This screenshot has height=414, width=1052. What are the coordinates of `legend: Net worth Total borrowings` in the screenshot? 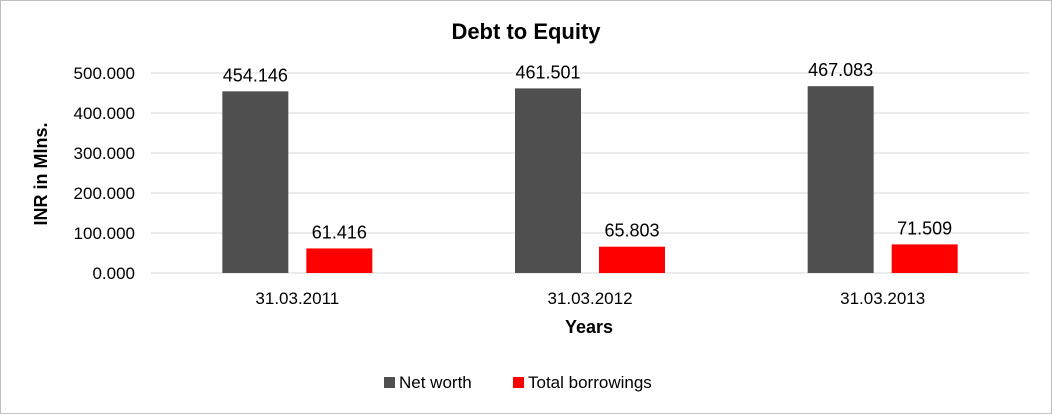 It's located at (518, 382).